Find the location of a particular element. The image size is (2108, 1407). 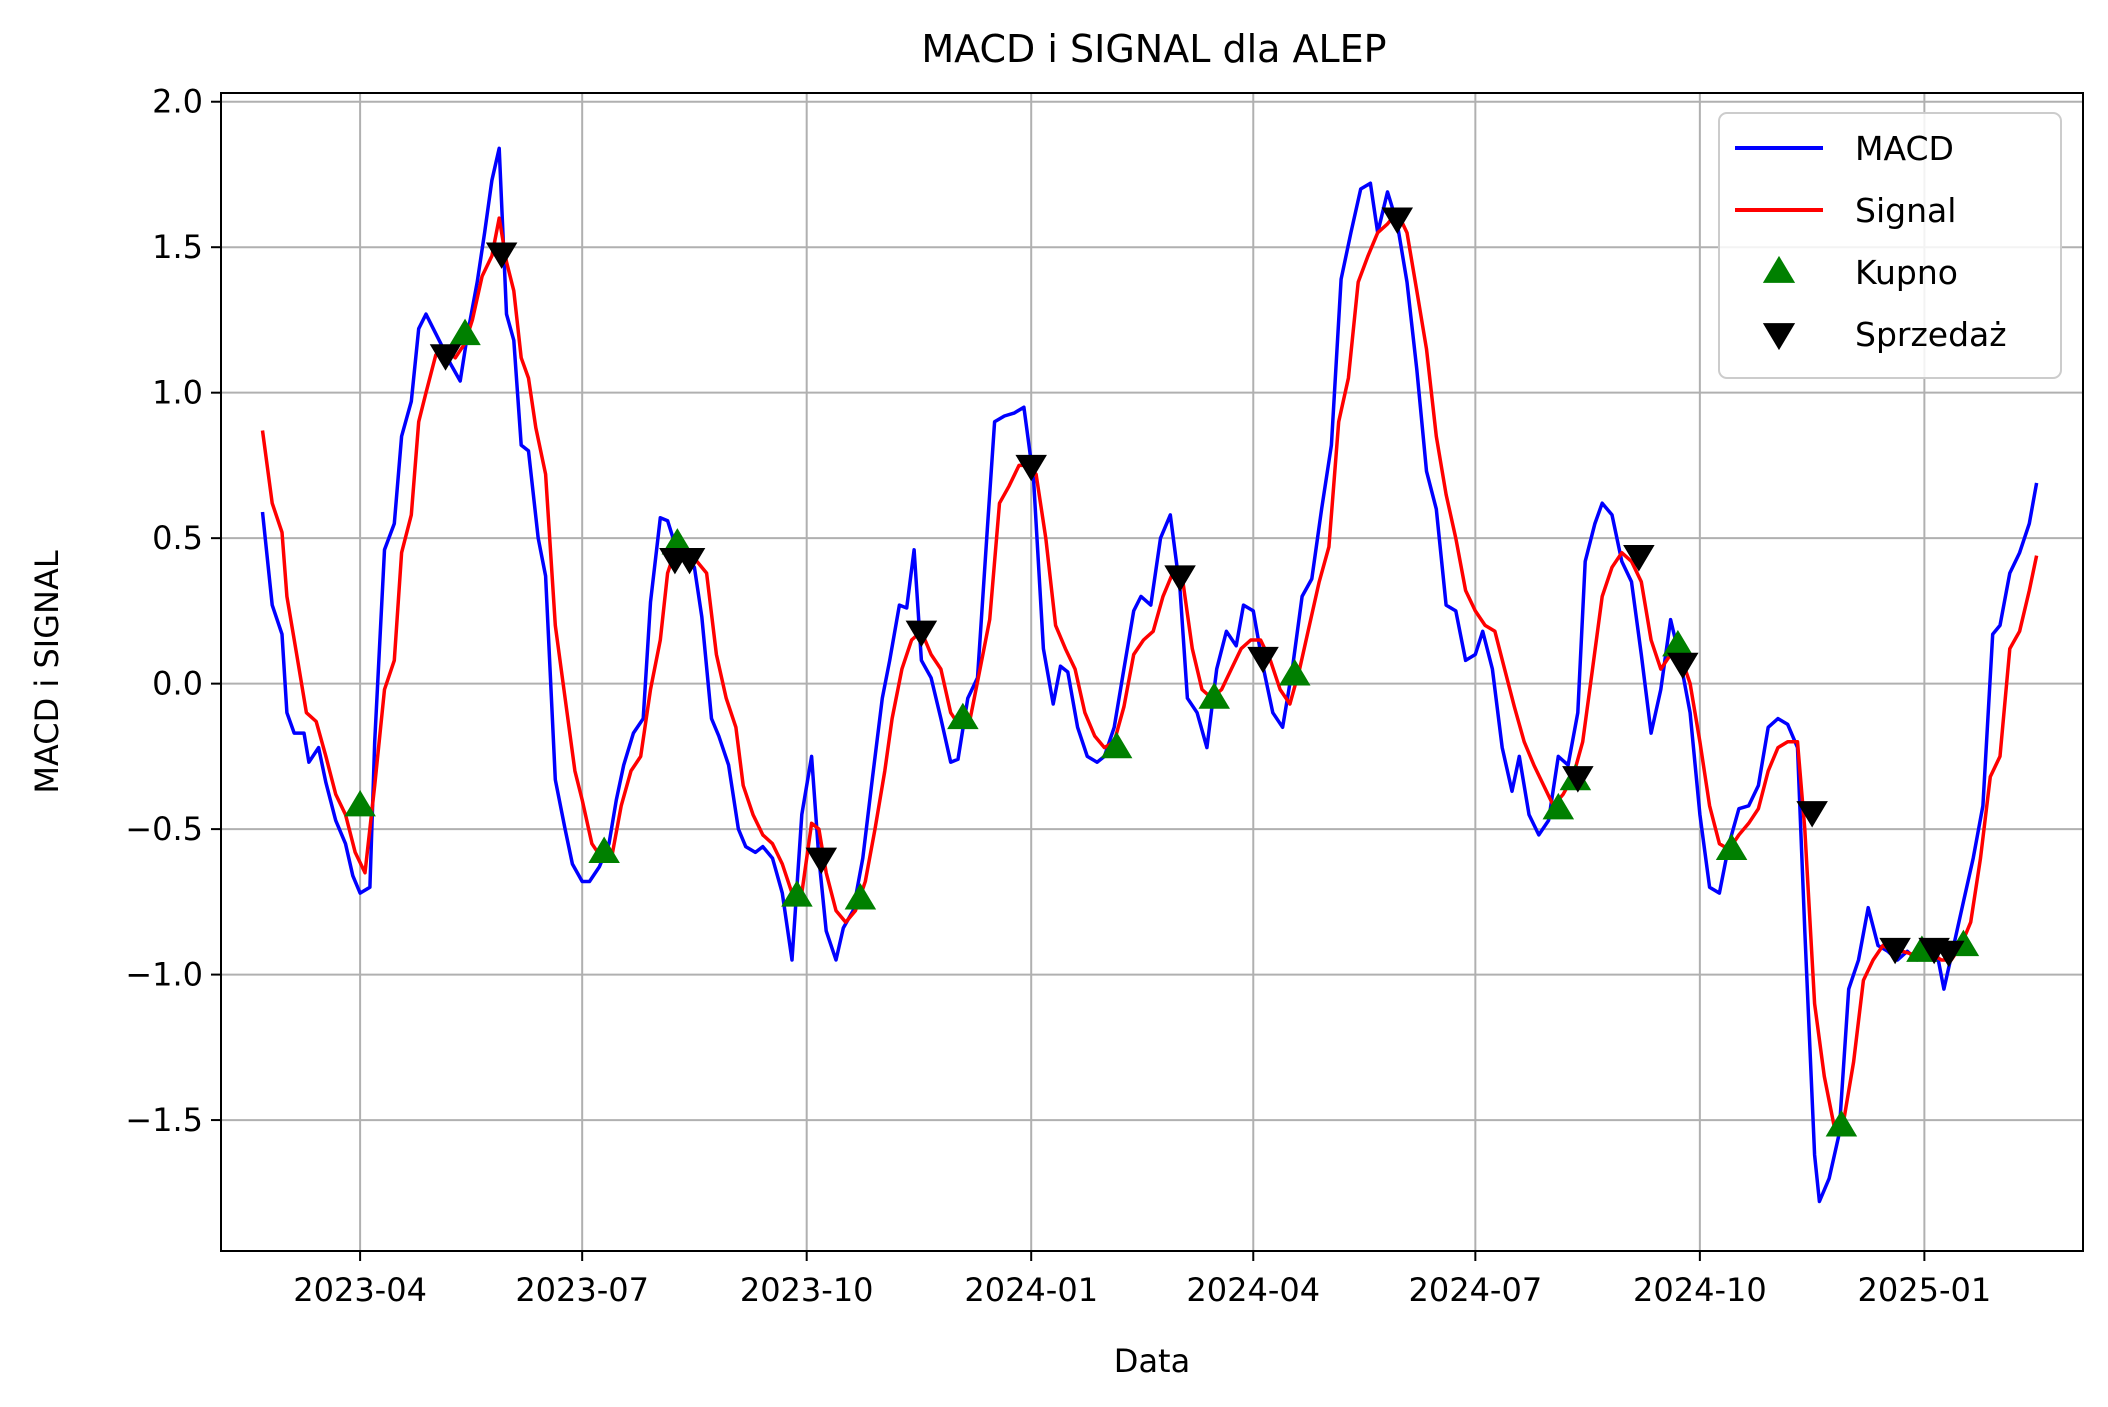

legend-swatch-sell is located at coordinates (1779, 337).